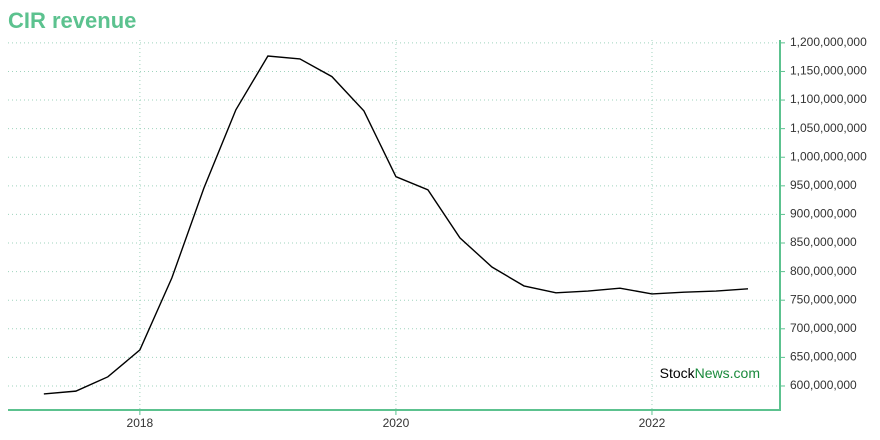  Describe the element at coordinates (140, 423) in the screenshot. I see `x-tick-label: 2018` at that location.